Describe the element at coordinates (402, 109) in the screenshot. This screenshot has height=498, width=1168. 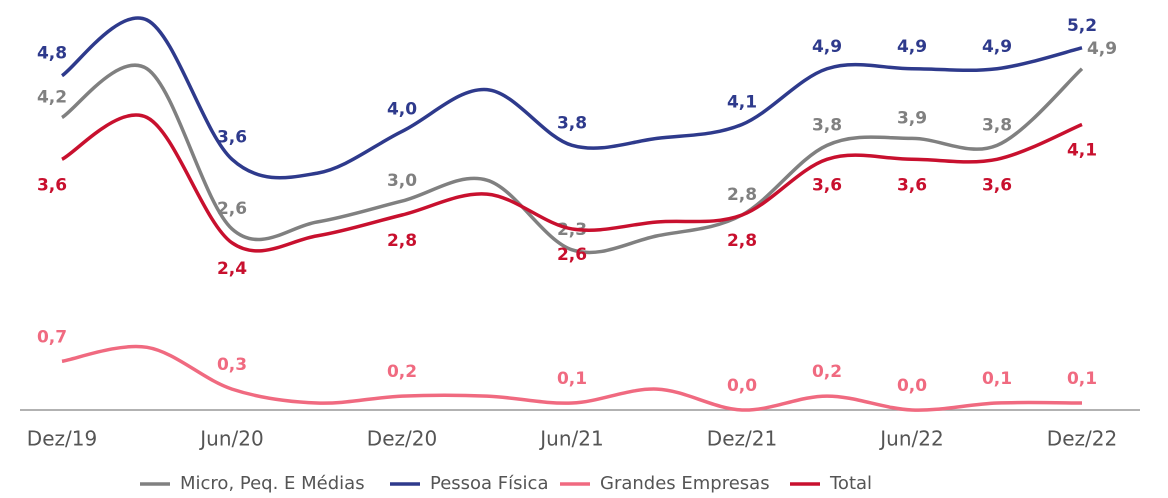
I see `data-label: 4,0` at that location.